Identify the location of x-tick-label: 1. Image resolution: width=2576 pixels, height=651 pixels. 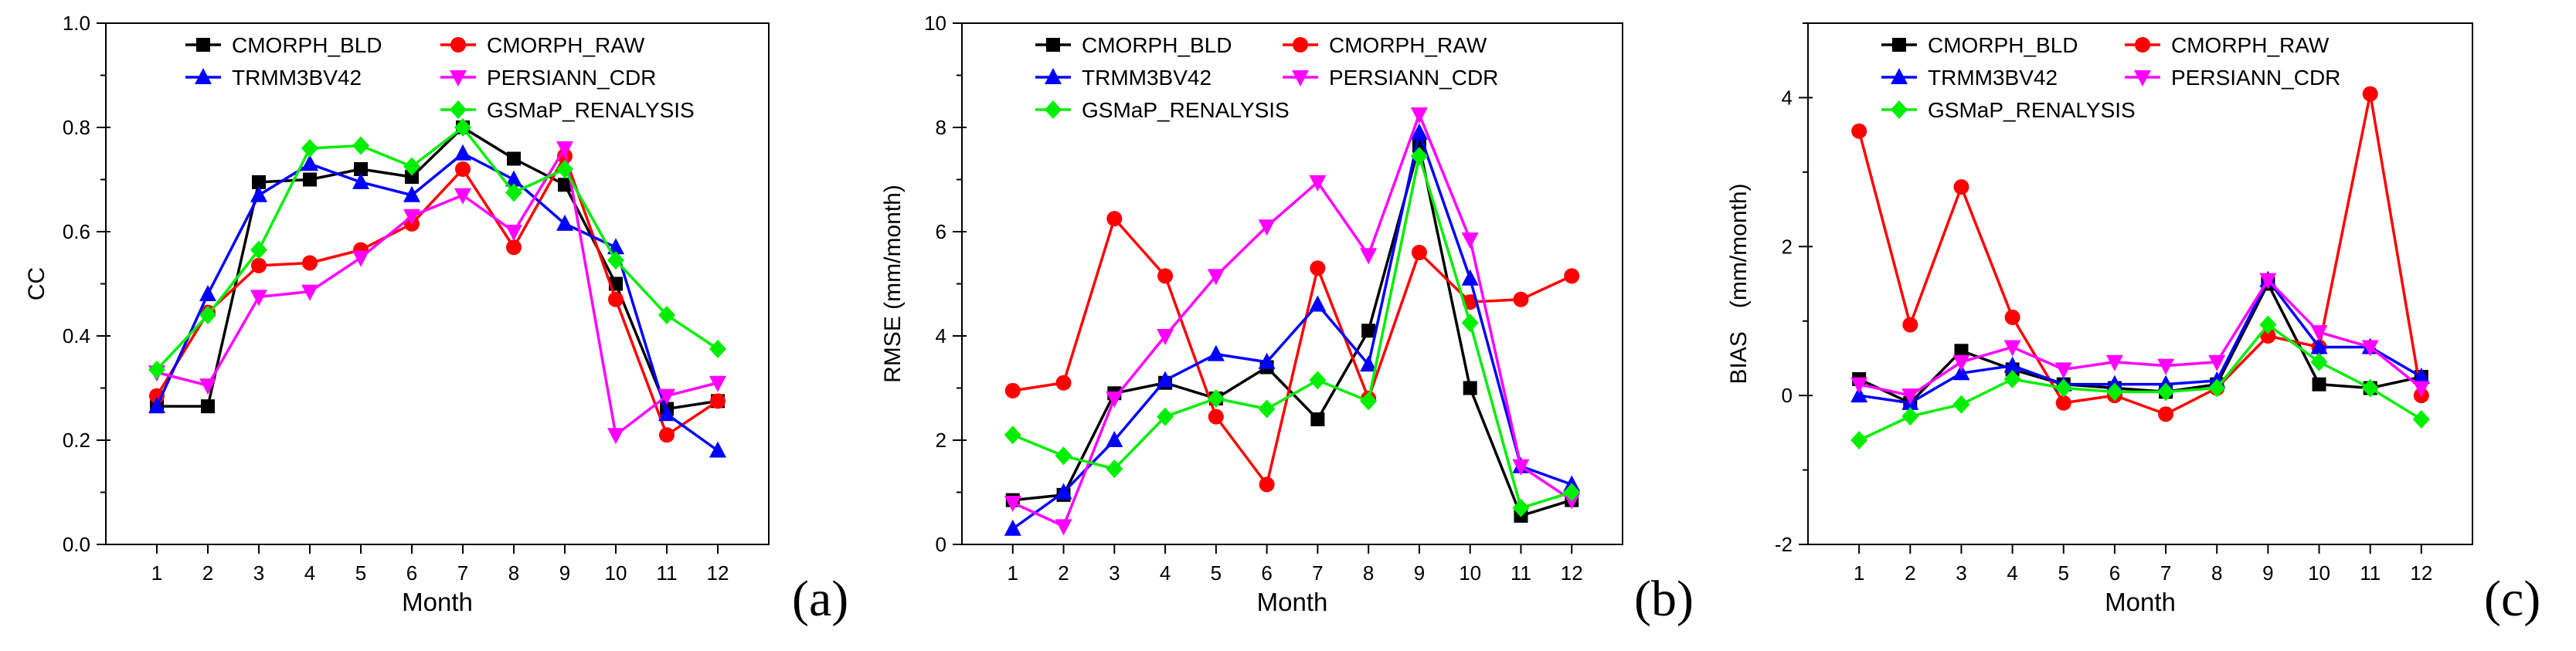
(1859, 573).